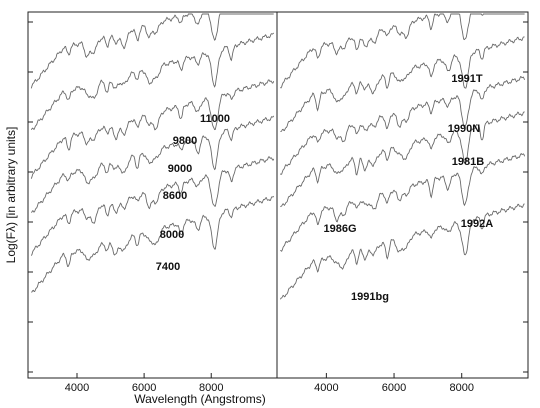 The width and height of the screenshot is (540, 408). I want to click on spectrum-label-8000: 8000, so click(172, 235).